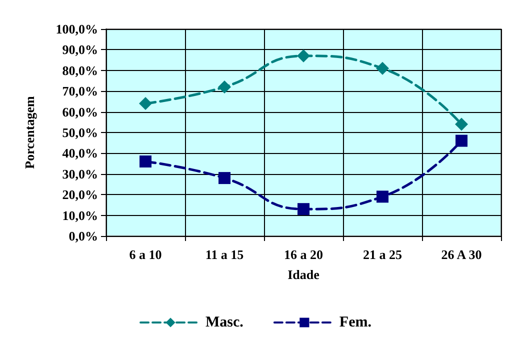 Image resolution: width=511 pixels, height=341 pixels. What do you see at coordinates (224, 254) in the screenshot?
I see `x-tick-label: 11 a 15` at bounding box center [224, 254].